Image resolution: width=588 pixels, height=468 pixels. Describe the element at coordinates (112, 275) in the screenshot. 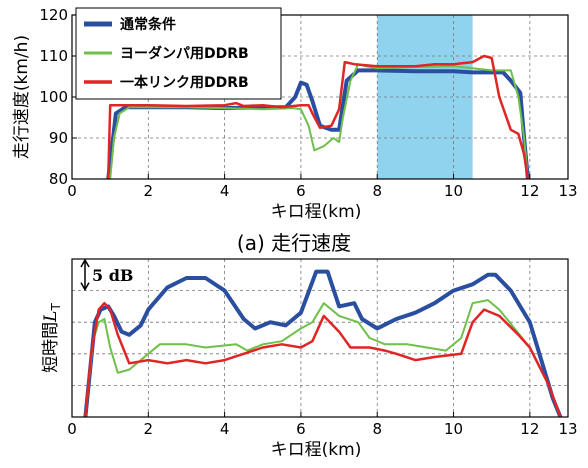

I see `annotation-label: 5 dB` at that location.